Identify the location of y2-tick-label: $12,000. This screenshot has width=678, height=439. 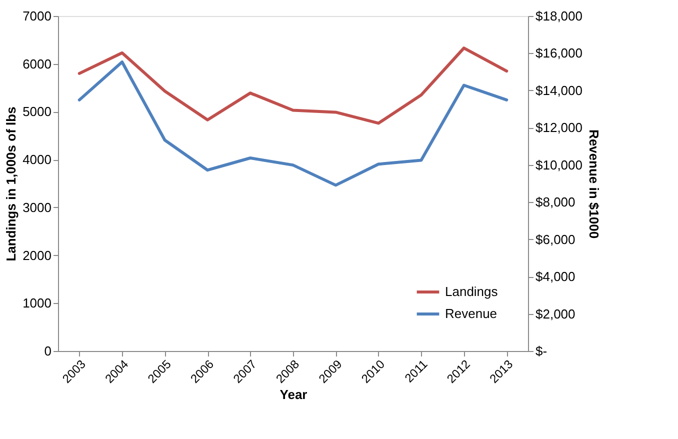
(559, 128).